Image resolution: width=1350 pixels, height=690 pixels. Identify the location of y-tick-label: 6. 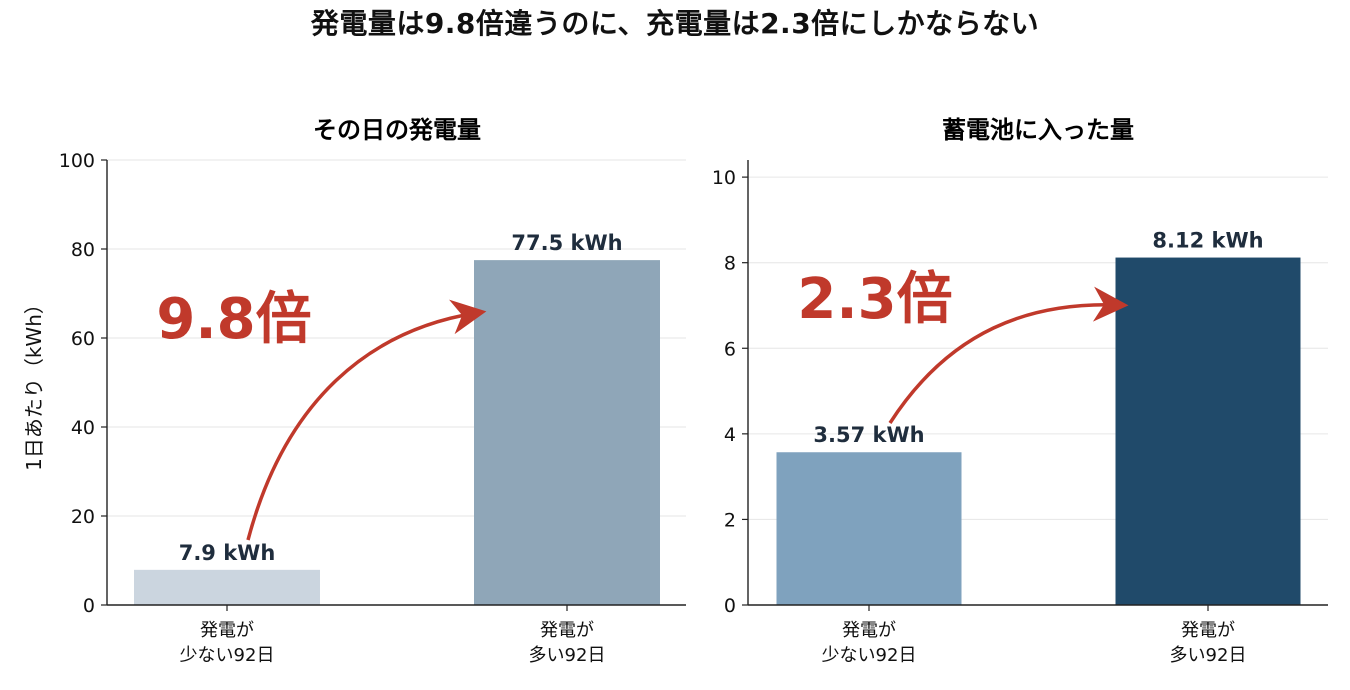
(730, 349).